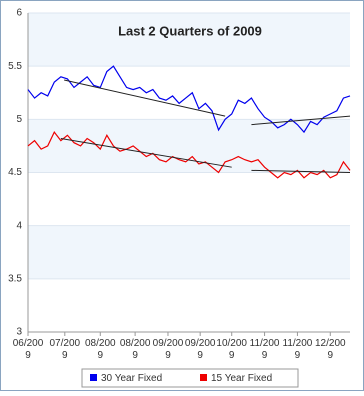 This screenshot has height=396, width=364. Describe the element at coordinates (190, 30) in the screenshot. I see `chart-title: Last 2 Quarters of 2009` at that location.